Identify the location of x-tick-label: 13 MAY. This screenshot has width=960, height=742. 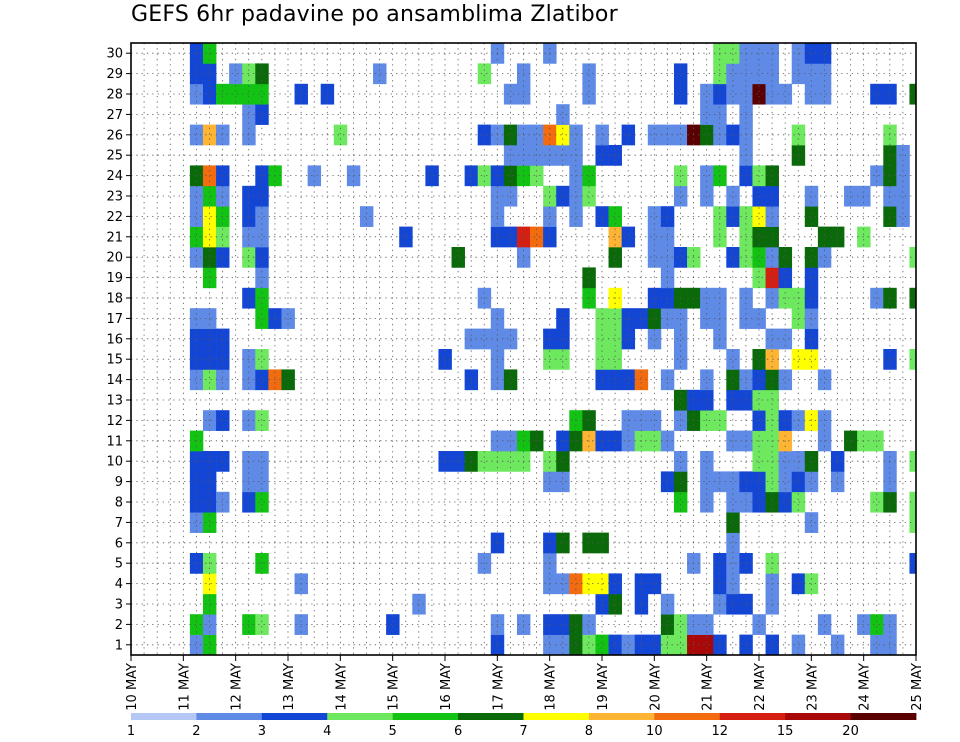
(289, 687).